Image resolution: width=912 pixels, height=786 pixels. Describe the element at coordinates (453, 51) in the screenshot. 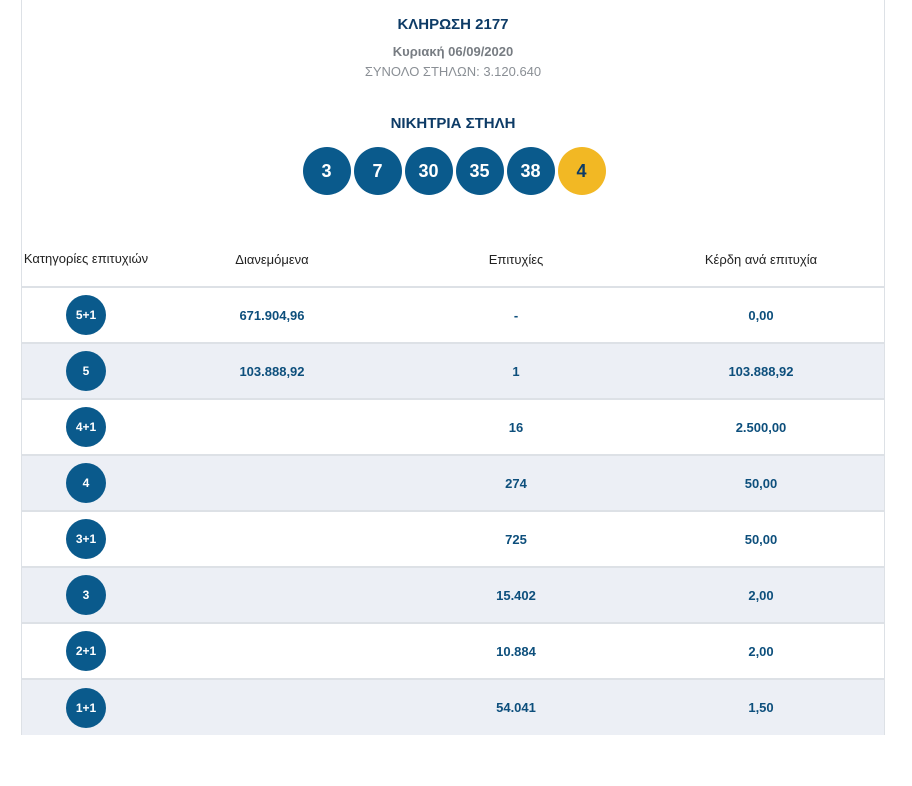

I see `draw-date: Κυριακή 06/09/2020` at that location.